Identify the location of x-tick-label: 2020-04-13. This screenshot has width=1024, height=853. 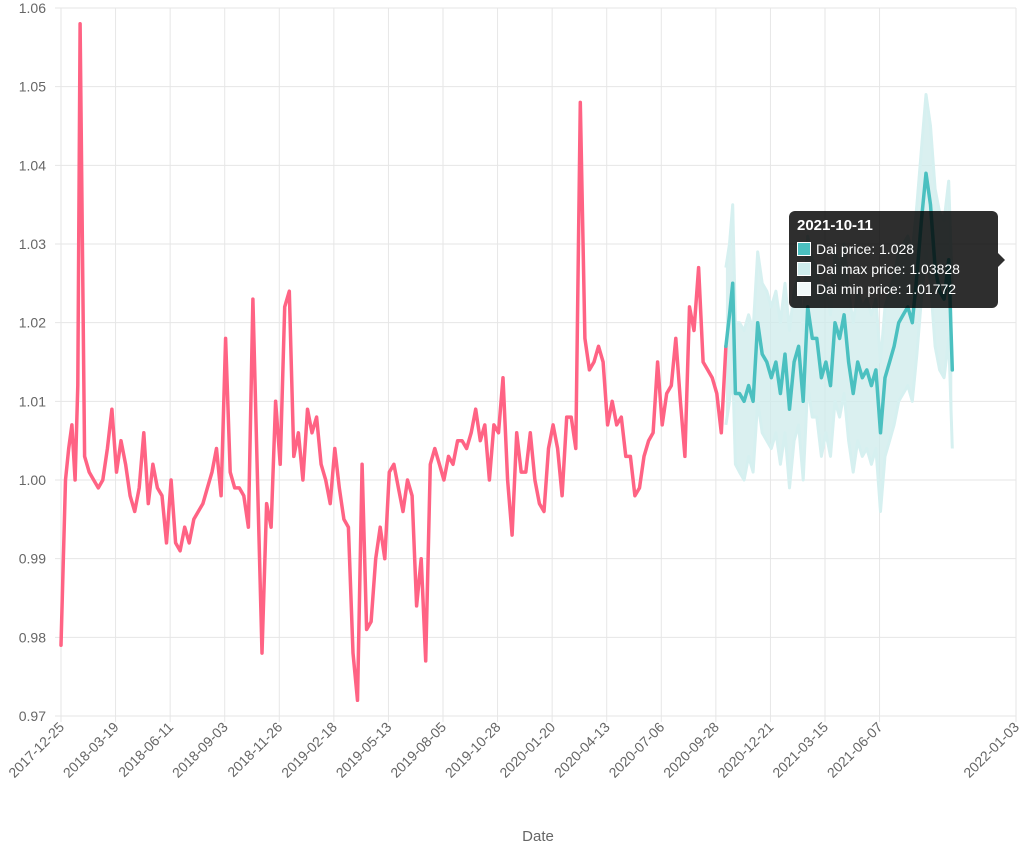
(582, 750).